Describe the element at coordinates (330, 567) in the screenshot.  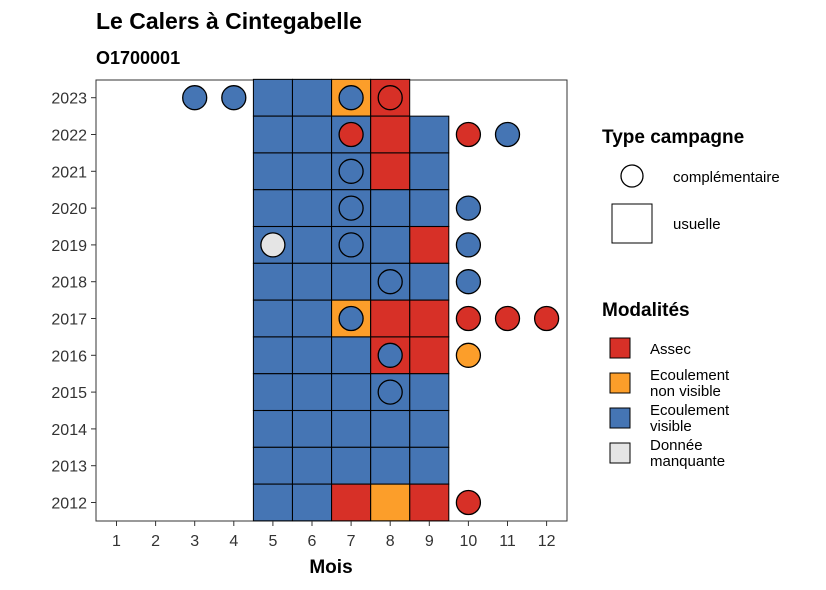
I see `x-axis-title: Mois` at that location.